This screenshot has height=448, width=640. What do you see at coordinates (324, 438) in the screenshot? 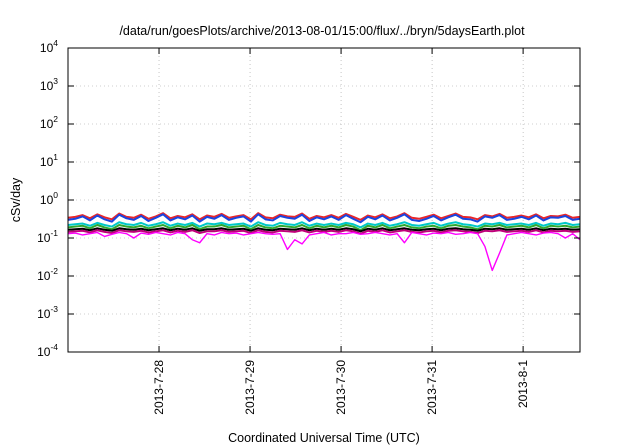
I see `x-axis-label: Coordinated Universal Time (UTC)` at bounding box center [324, 438].